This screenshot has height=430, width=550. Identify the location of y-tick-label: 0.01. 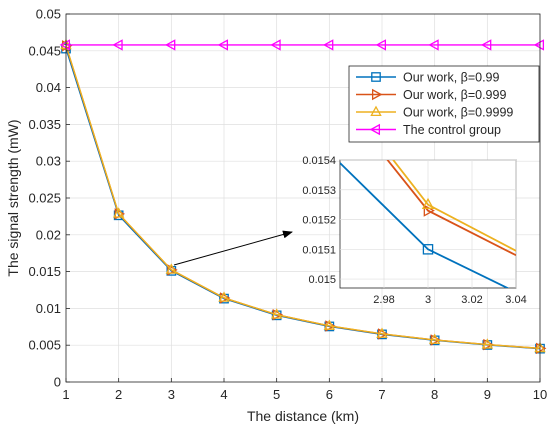
(48, 308).